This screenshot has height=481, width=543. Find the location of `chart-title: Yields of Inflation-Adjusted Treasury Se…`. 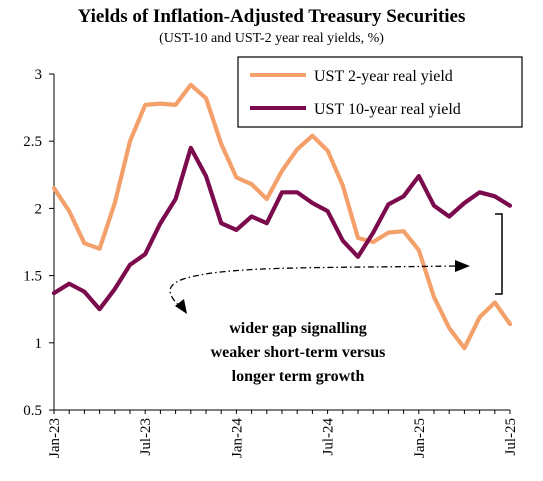

chart-title: Yields of Inflation-Adjusted Treasury Se… is located at coordinates (271, 16).